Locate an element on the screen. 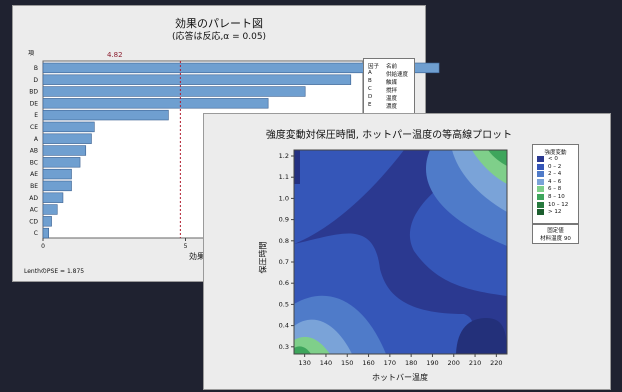 The height and width of the screenshot is (392, 622). contour-x-tick-label: 170 is located at coordinates (390, 363).